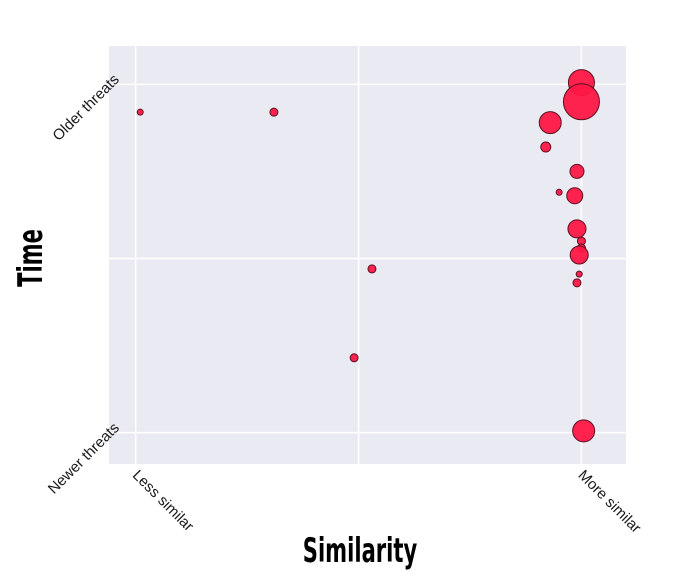 The width and height of the screenshot is (700, 579). I want to click on x-tick-label-0: Less similar, so click(163, 501).